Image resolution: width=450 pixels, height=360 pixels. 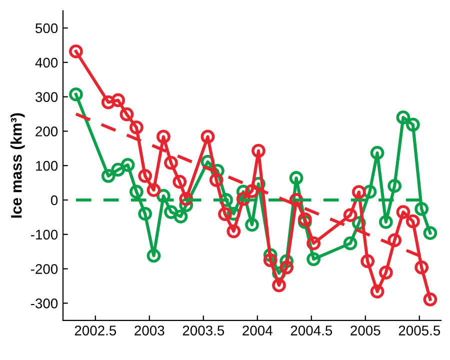 I want to click on y-tick-label: 200, so click(x=47, y=131).